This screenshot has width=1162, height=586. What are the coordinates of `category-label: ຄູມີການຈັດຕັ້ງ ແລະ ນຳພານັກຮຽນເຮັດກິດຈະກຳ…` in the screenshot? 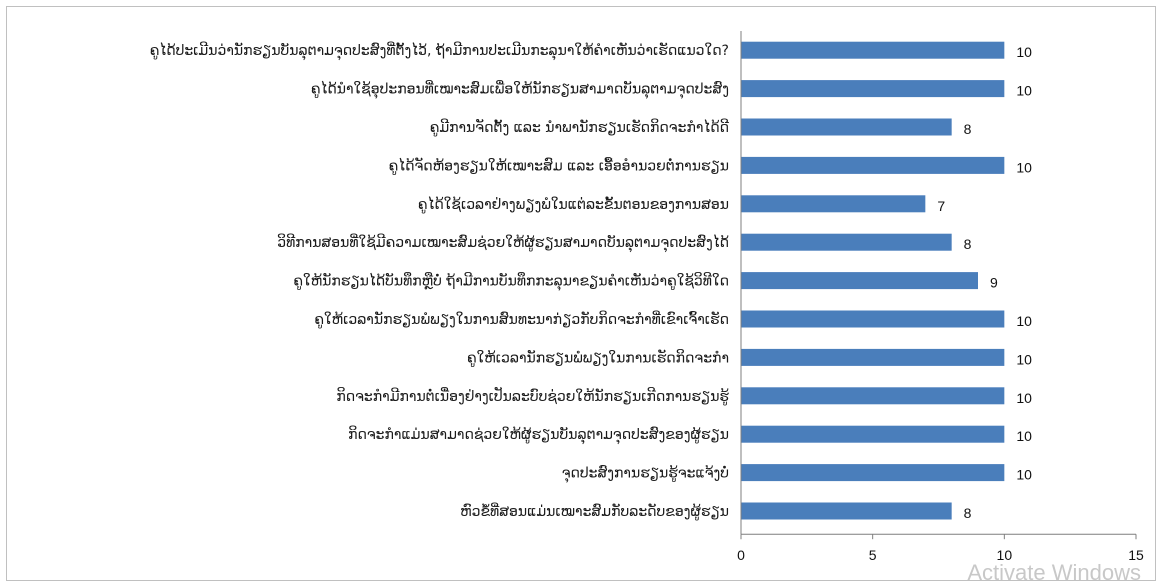 It's located at (579, 127).